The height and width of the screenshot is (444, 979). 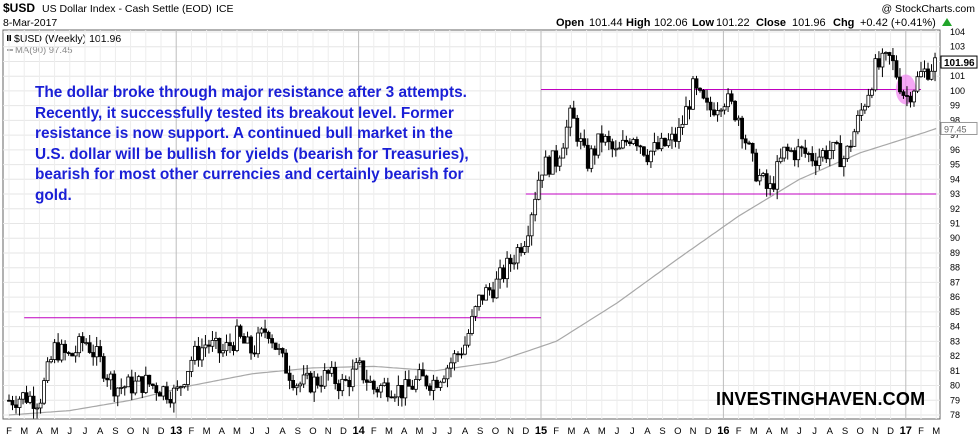 What do you see at coordinates (955, 179) in the screenshot?
I see `y-tick-label: 94` at bounding box center [955, 179].